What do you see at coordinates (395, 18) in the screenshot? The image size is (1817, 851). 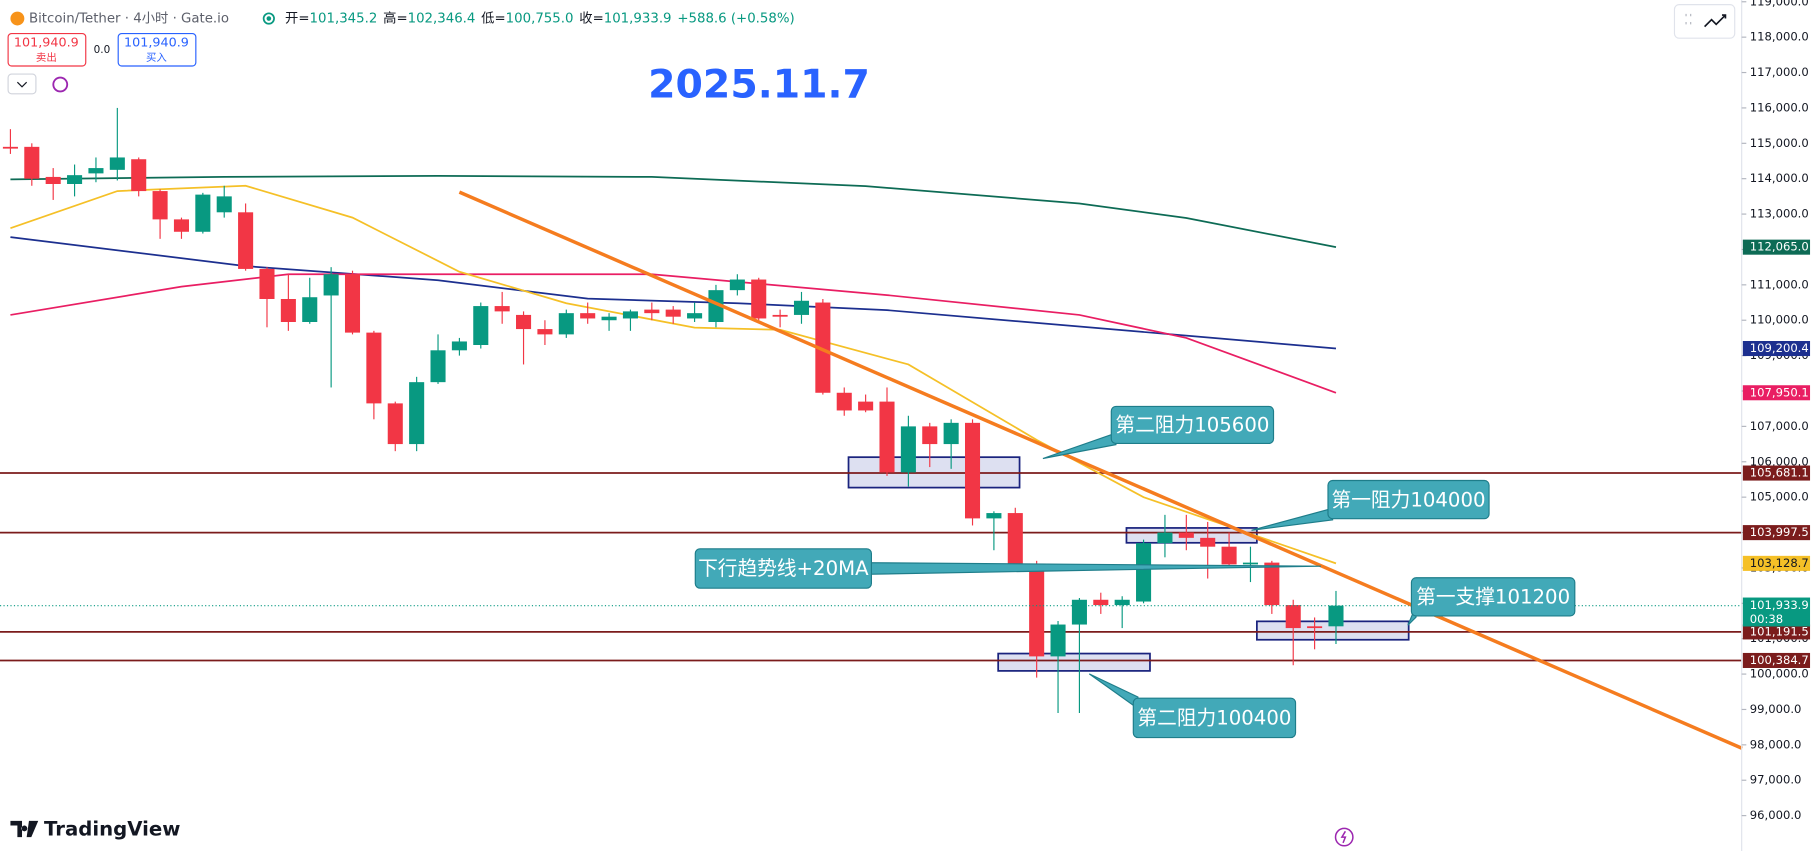 I see `ohlc-label: 高=` at bounding box center [395, 18].